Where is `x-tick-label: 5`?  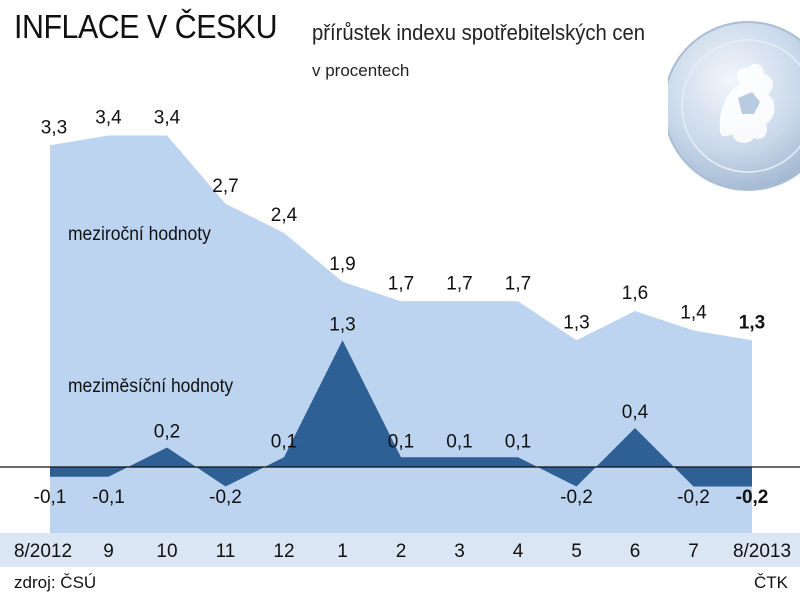
x-tick-label: 5 is located at coordinates (576, 551).